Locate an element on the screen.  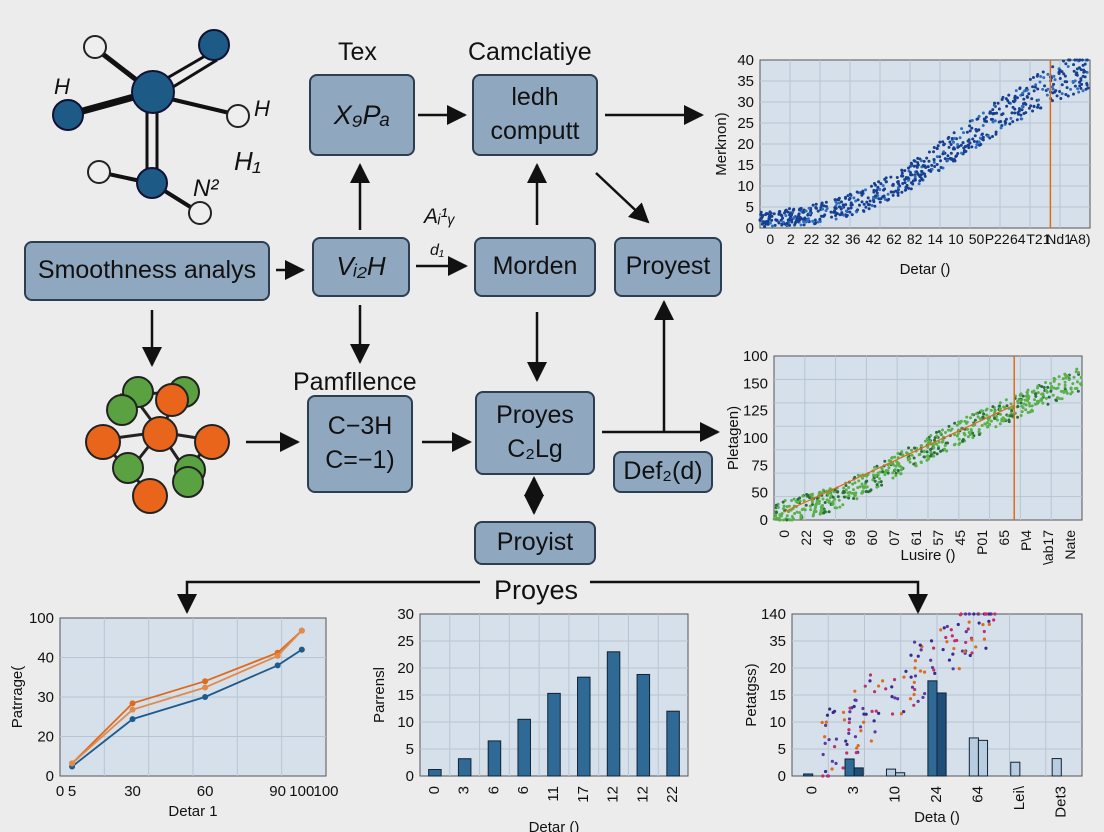
x-tick-label: 100 is located at coordinates (325, 791).